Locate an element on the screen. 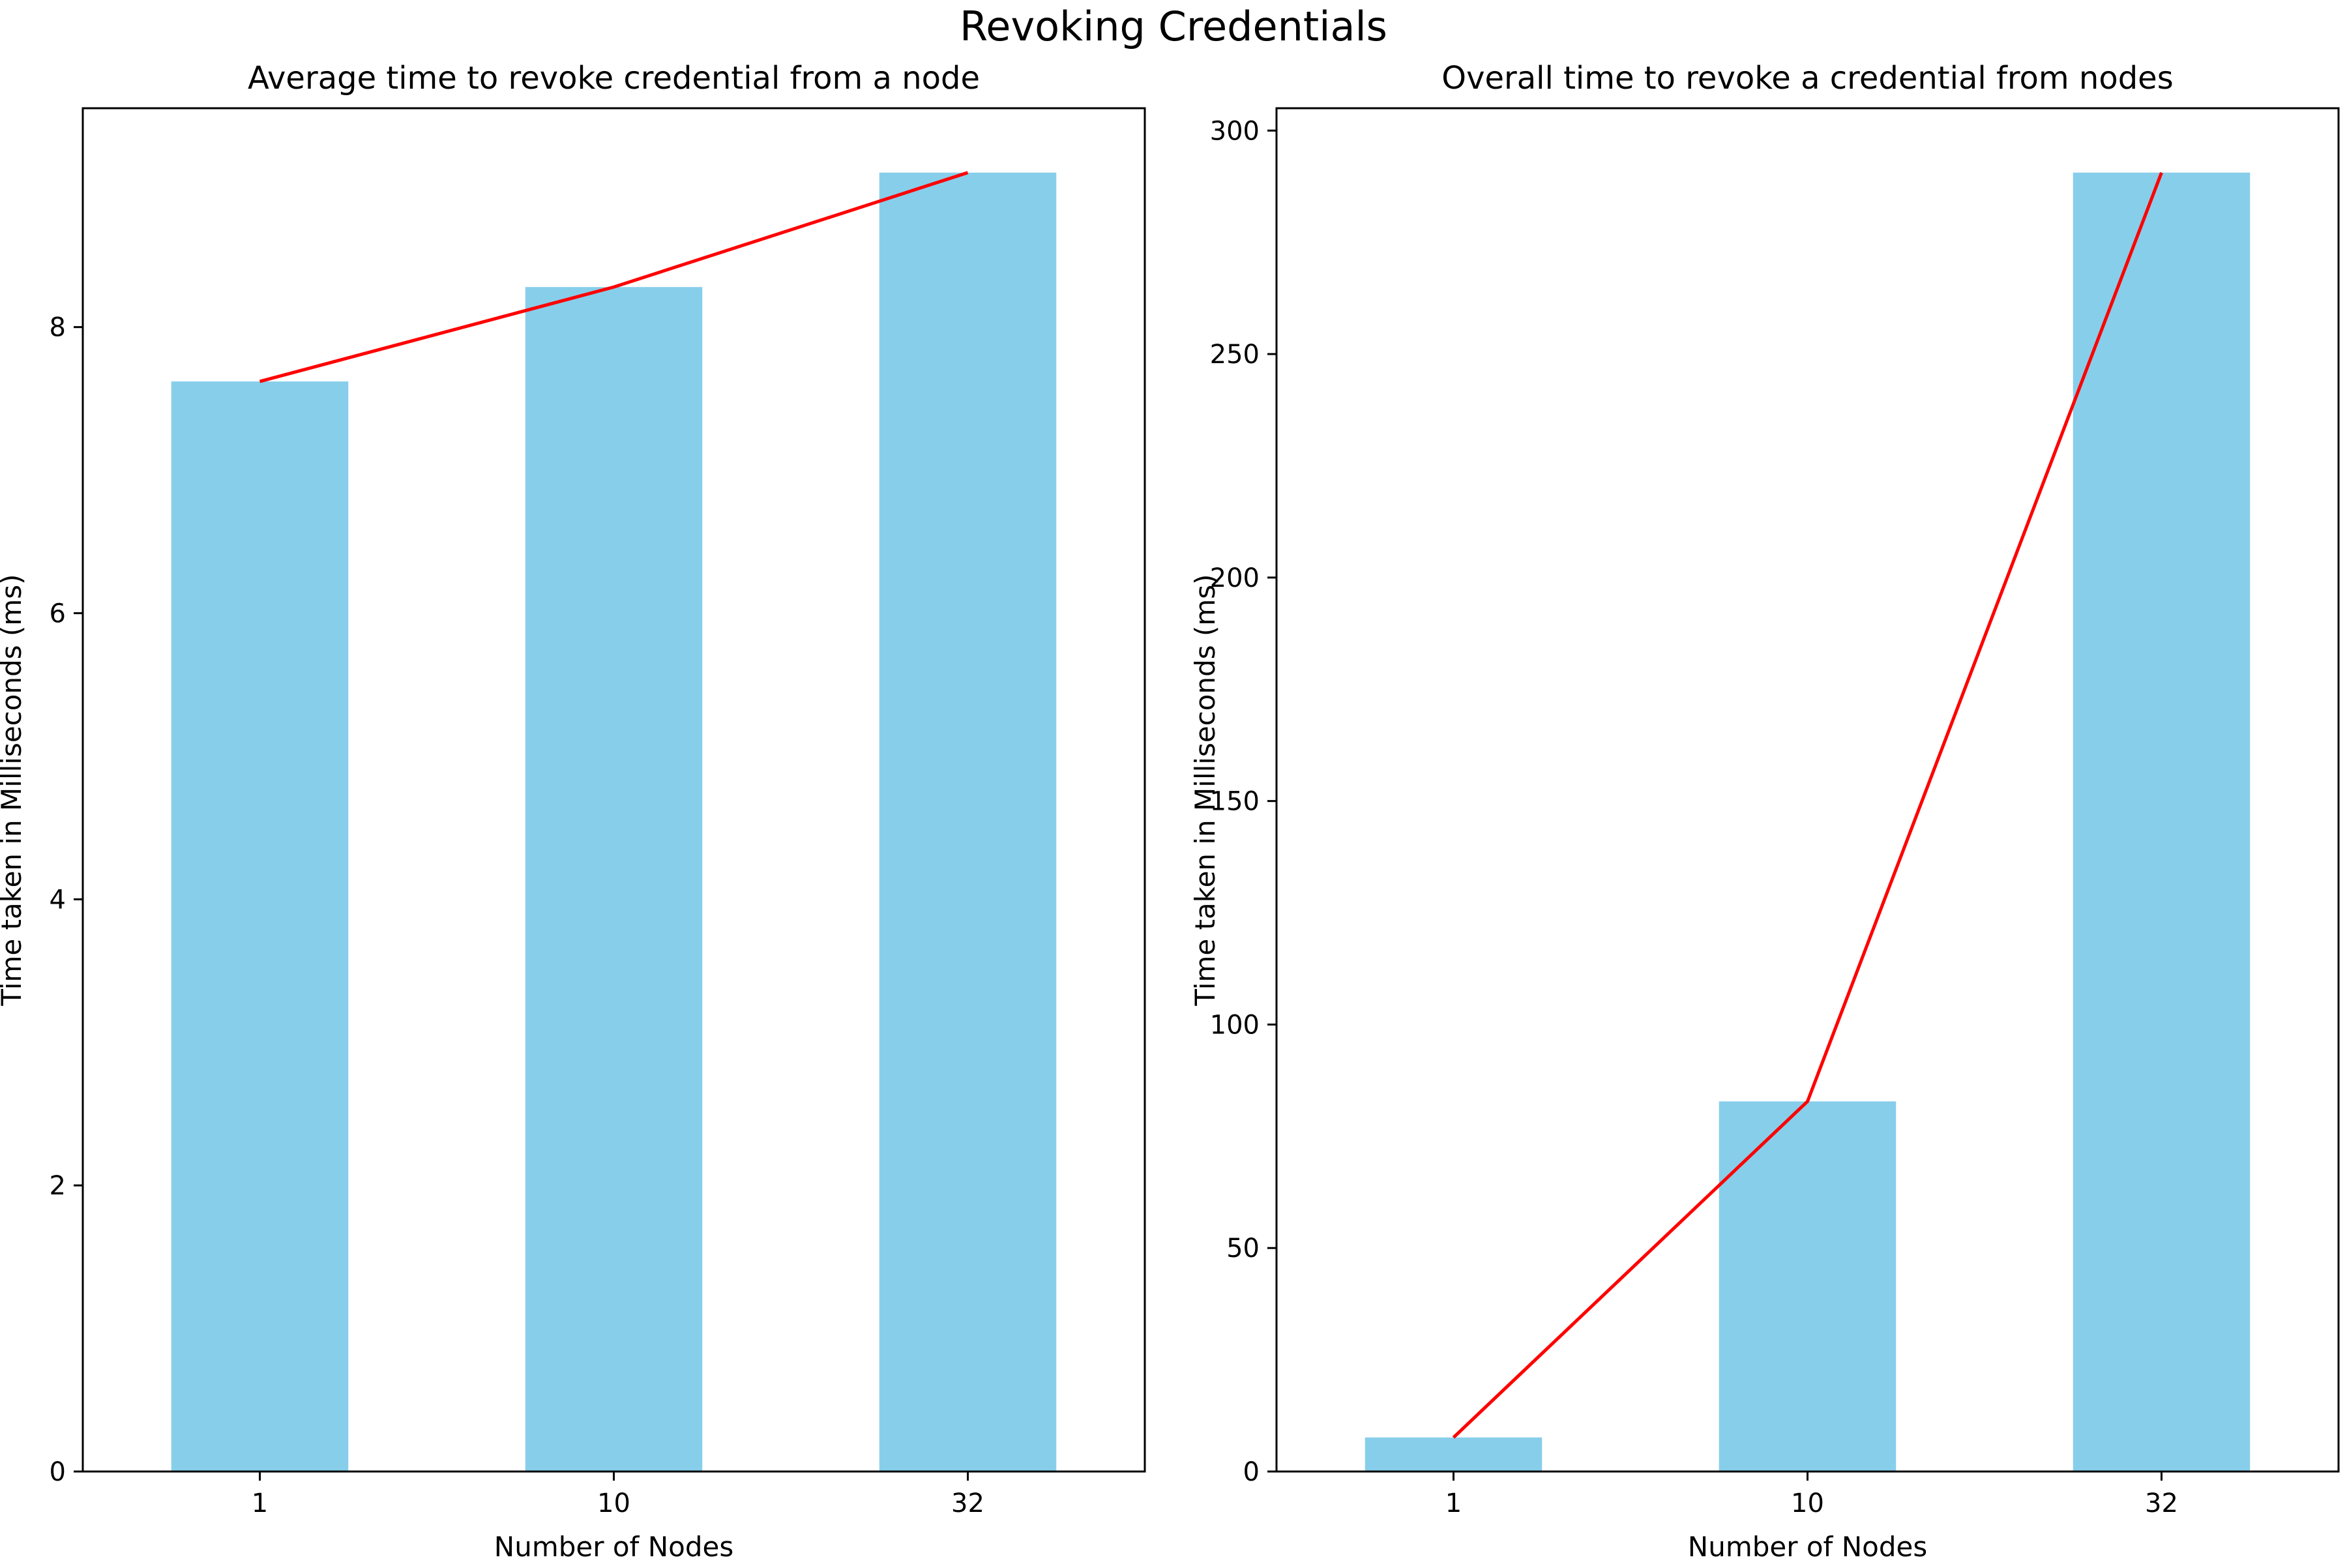 The width and height of the screenshot is (2347, 1568). right-x-tick-label-1: 1 is located at coordinates (1453, 1503).